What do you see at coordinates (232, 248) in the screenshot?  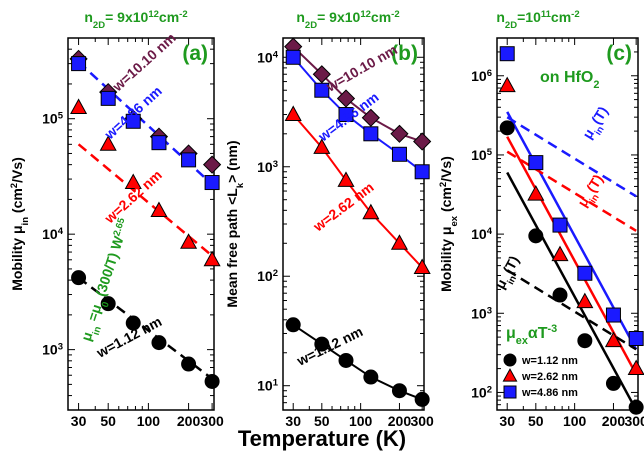 I see `y-axis-label-part: Mean free path <L` at bounding box center [232, 248].